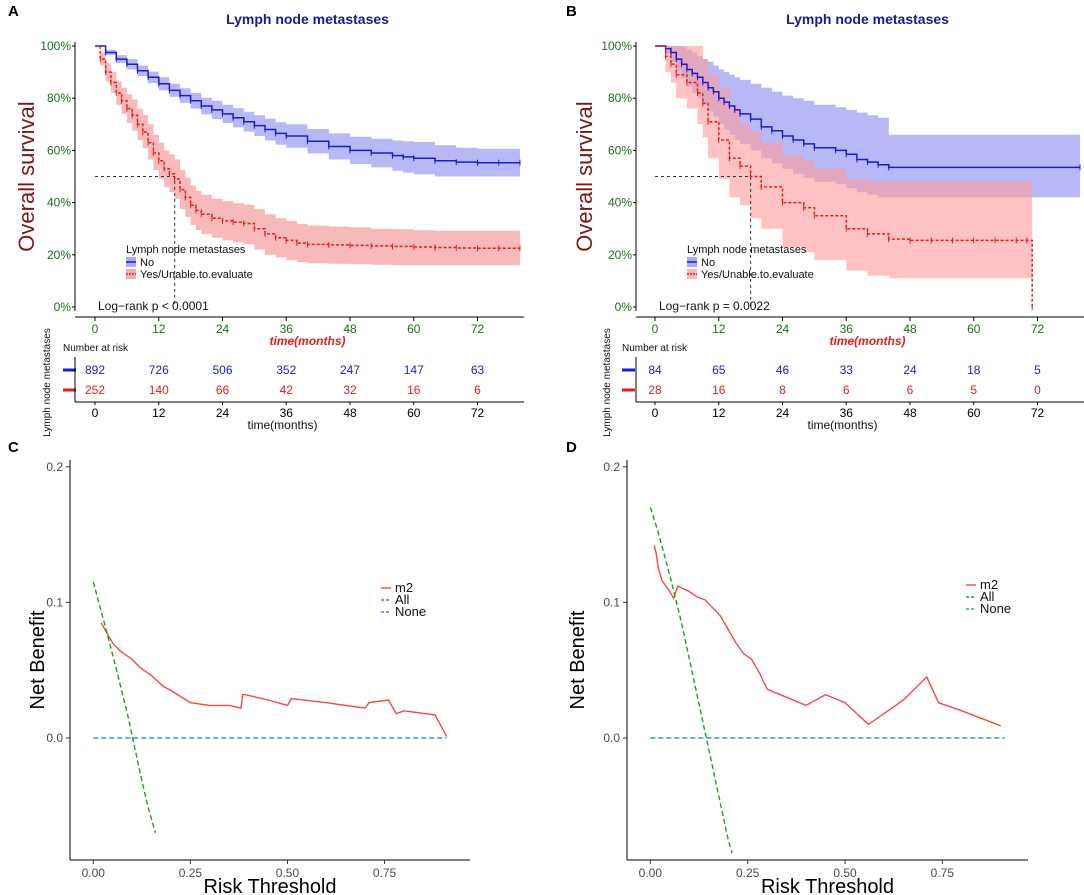 The height and width of the screenshot is (895, 1084). What do you see at coordinates (13, 11) in the screenshot?
I see `panel-letter: A` at bounding box center [13, 11].